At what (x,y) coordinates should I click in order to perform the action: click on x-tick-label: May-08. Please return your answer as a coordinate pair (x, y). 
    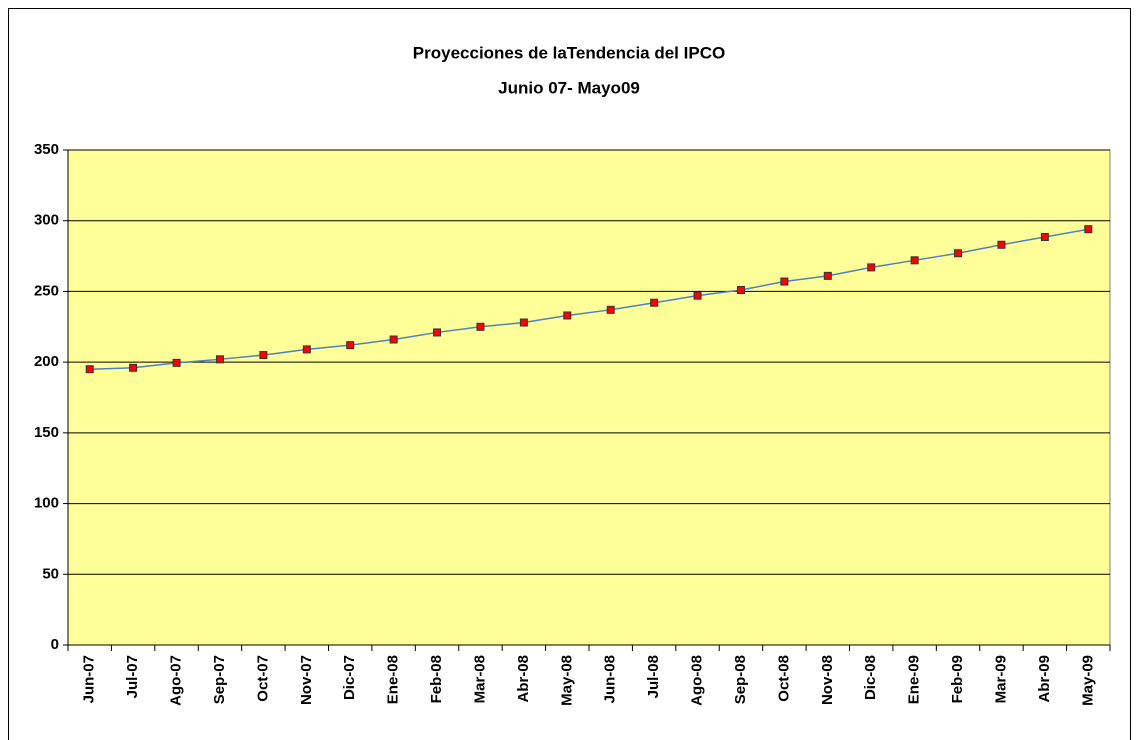
    Looking at the image, I should click on (566, 680).